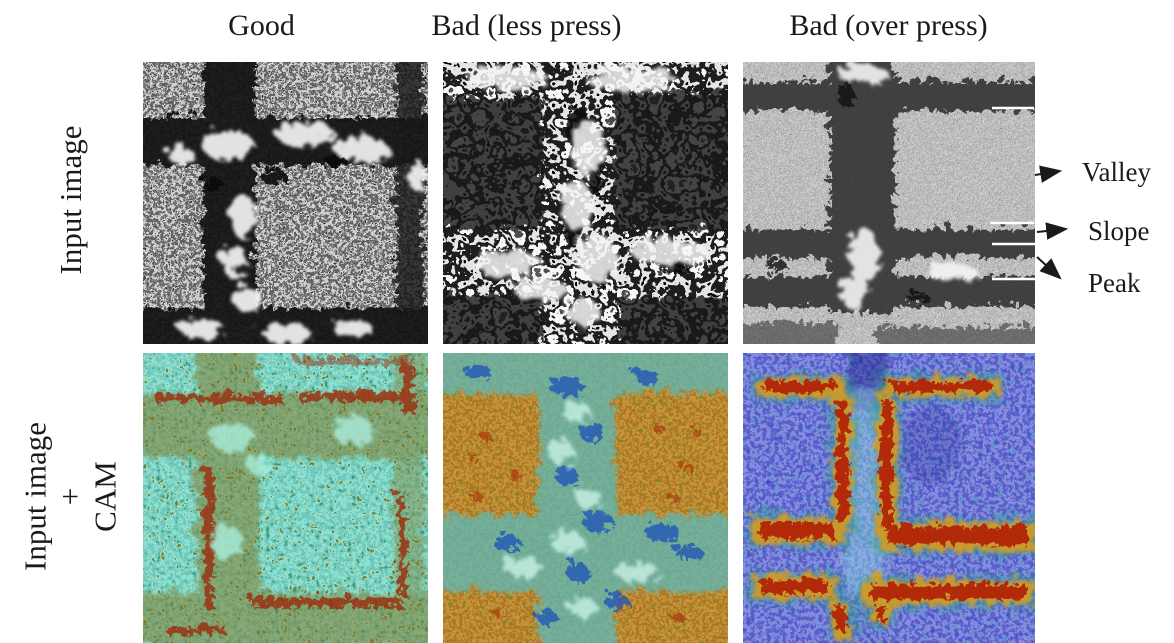 This screenshot has width=1174, height=643. I want to click on column-header-bad-less-press: Bad (less press), so click(526, 25).